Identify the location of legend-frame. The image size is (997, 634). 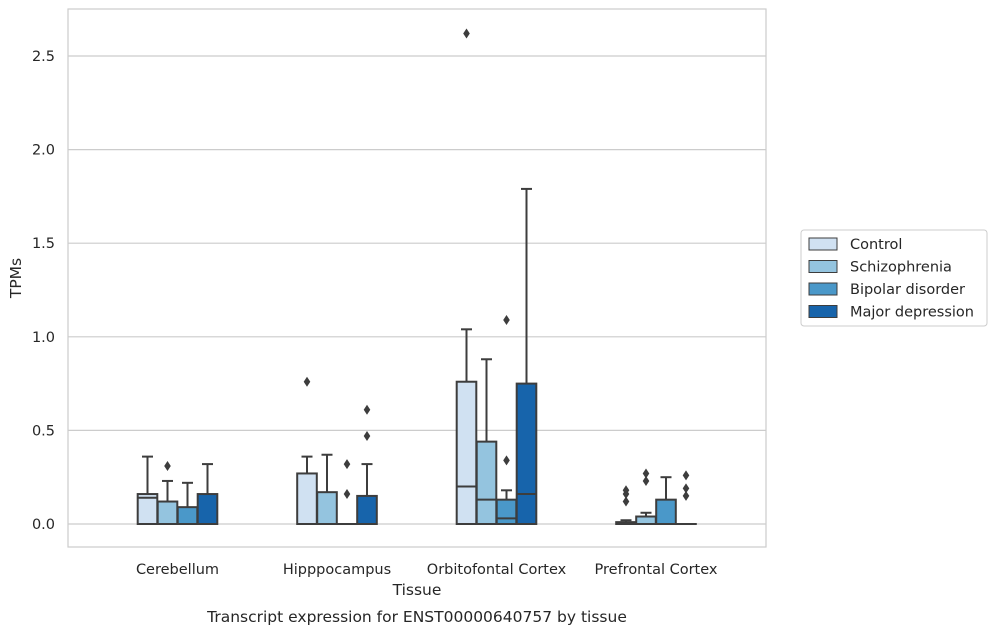
(894, 278).